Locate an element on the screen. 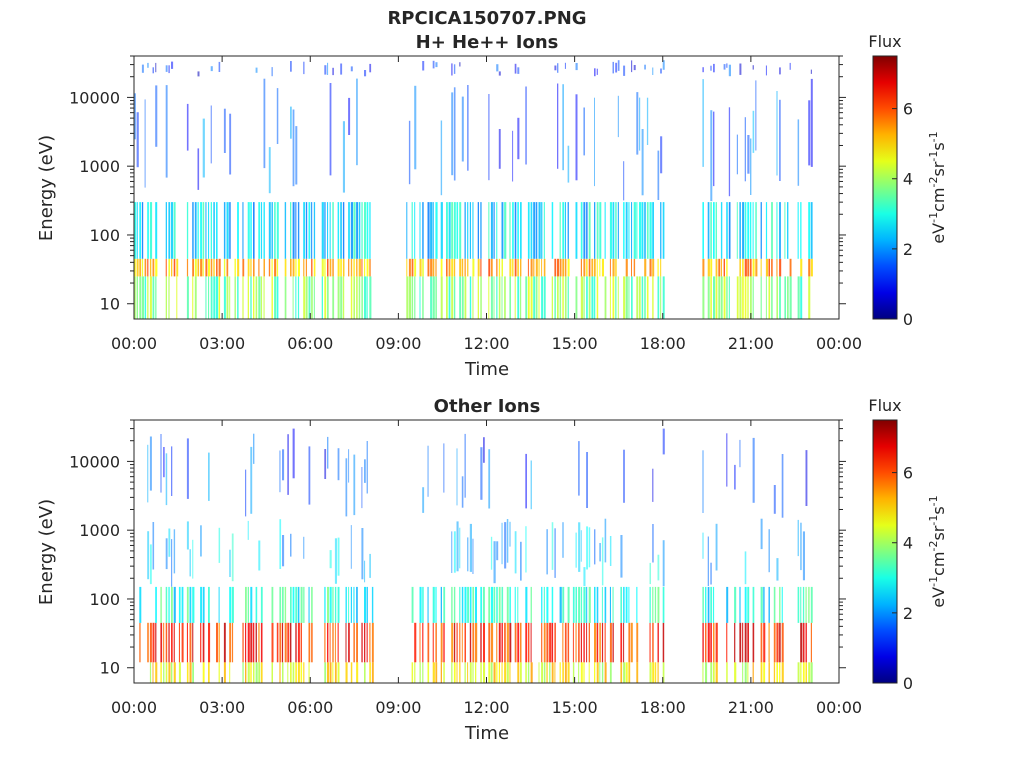 The width and height of the screenshot is (1024, 768). x-tick-label: 15:00 is located at coordinates (575, 707).